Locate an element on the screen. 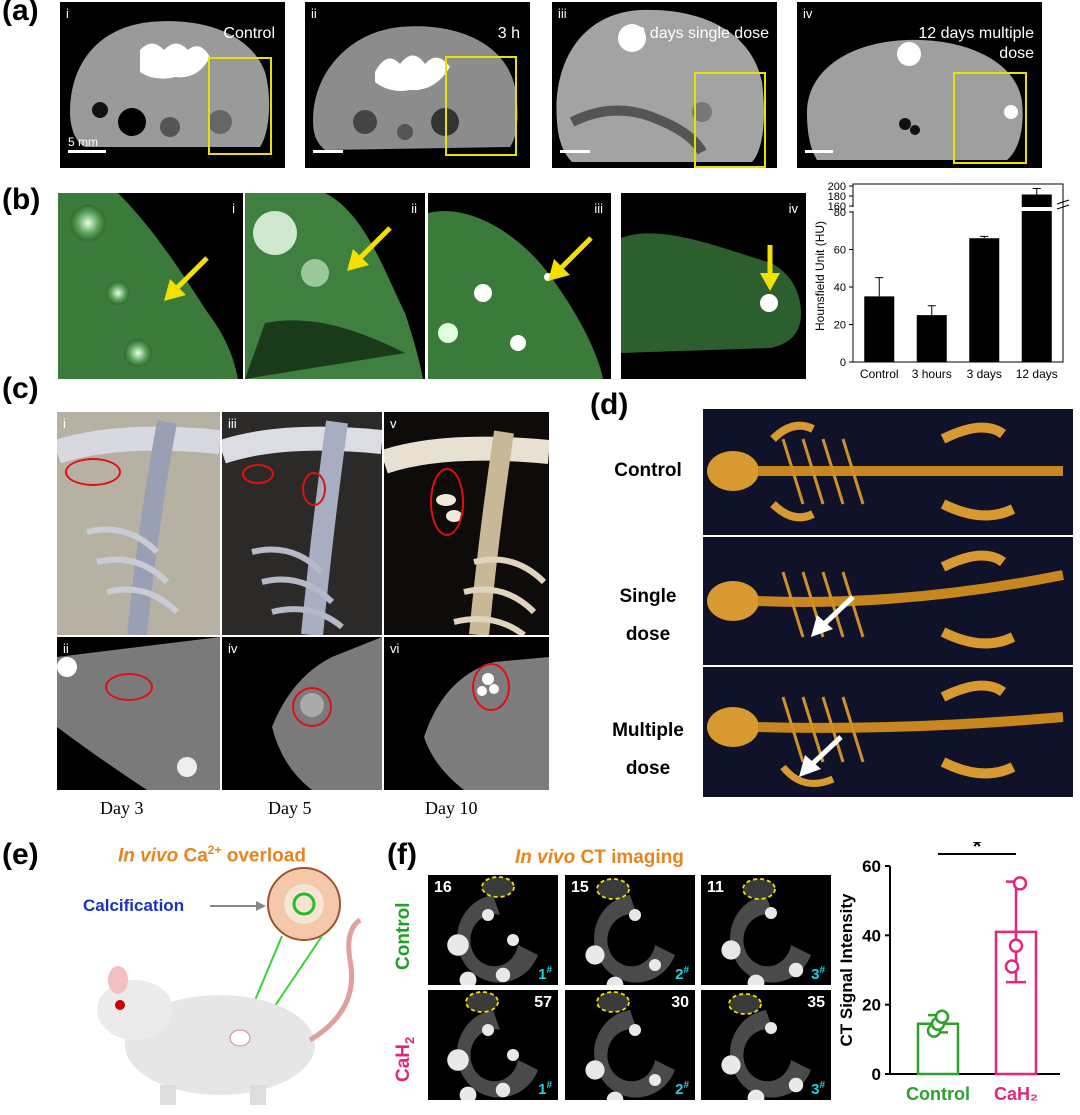 This screenshot has height=1115, width=1080. row-label-sub: 2 is located at coordinates (409, 1040).